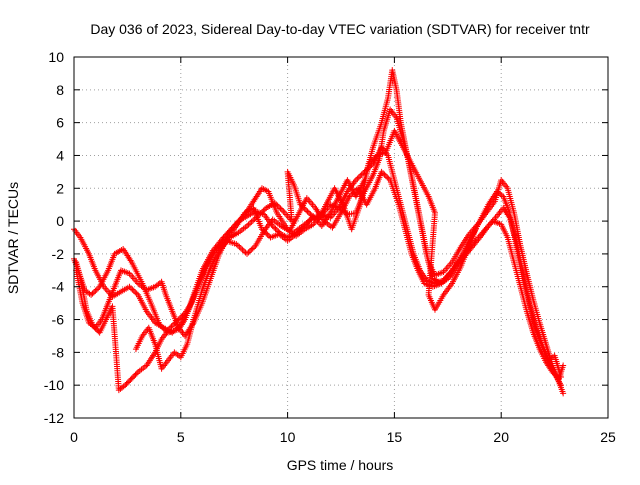  What do you see at coordinates (56, 57) in the screenshot?
I see `y-tick-label: 10` at bounding box center [56, 57].